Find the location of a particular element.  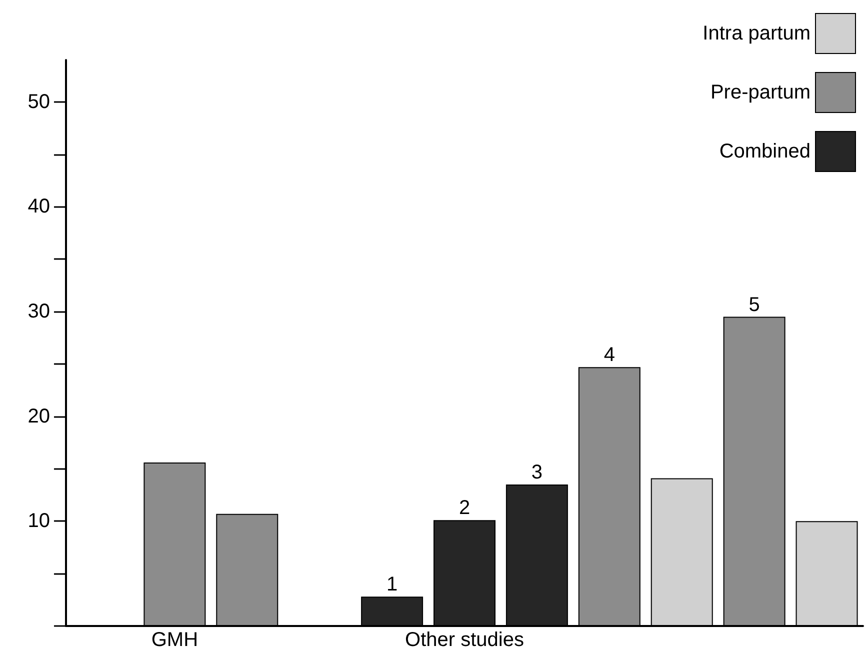

annotation: 1 is located at coordinates (392, 585).